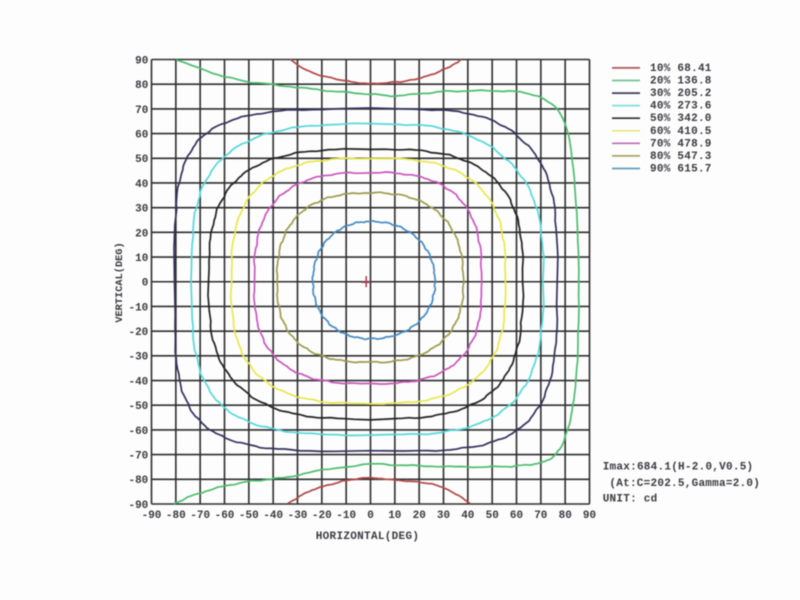 The height and width of the screenshot is (600, 800). Describe the element at coordinates (681, 144) in the screenshot. I see `svg-text: 70% 478.9` at that location.